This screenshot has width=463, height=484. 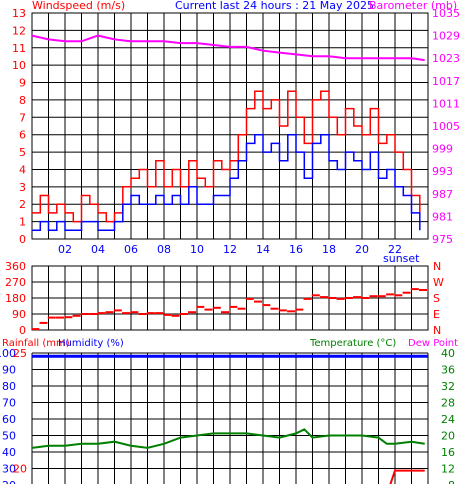 I want to click on humidity-tick-label: 80, so click(x=9, y=386).